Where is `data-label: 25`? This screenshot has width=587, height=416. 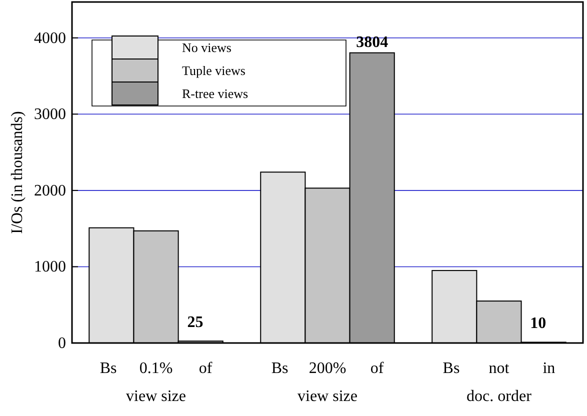
data-label: 25 is located at coordinates (195, 323).